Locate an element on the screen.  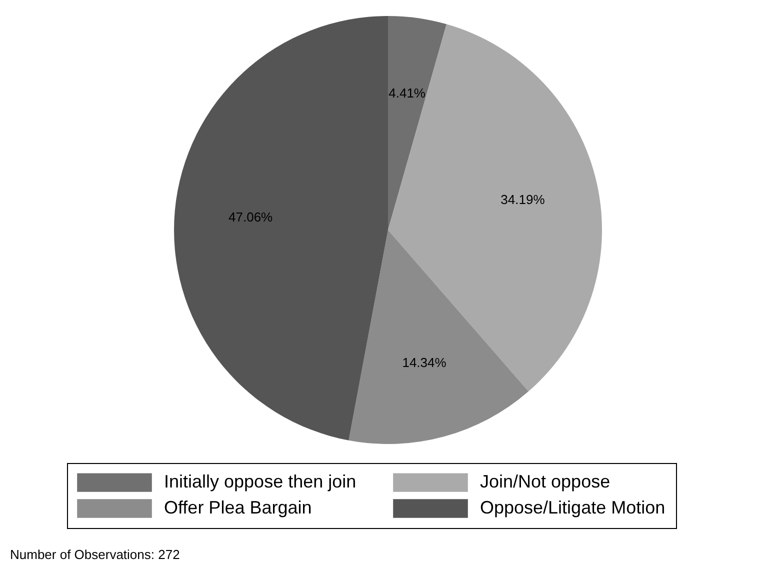
data-label: 4.41% is located at coordinates (407, 92).